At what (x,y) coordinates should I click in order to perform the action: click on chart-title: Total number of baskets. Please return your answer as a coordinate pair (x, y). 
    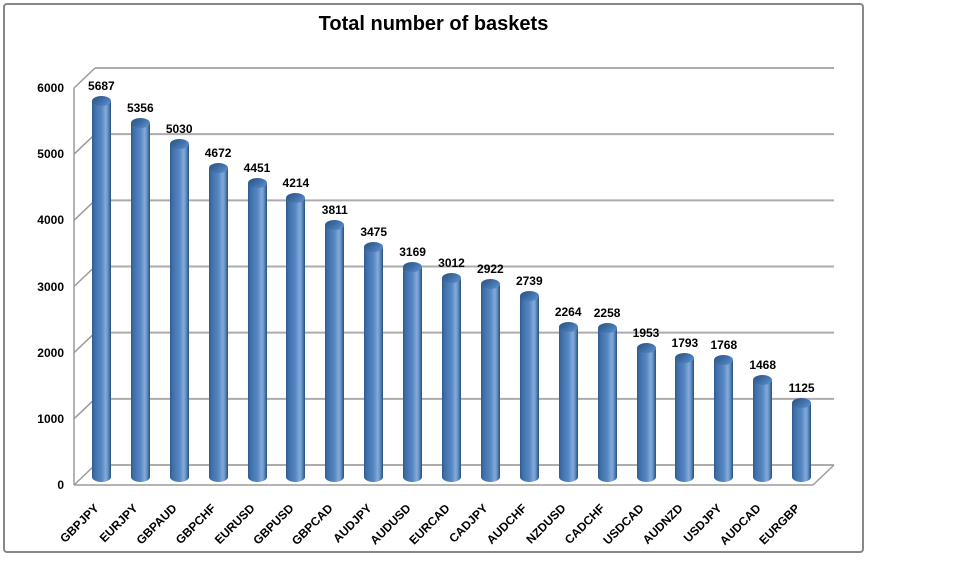
    Looking at the image, I should click on (433, 24).